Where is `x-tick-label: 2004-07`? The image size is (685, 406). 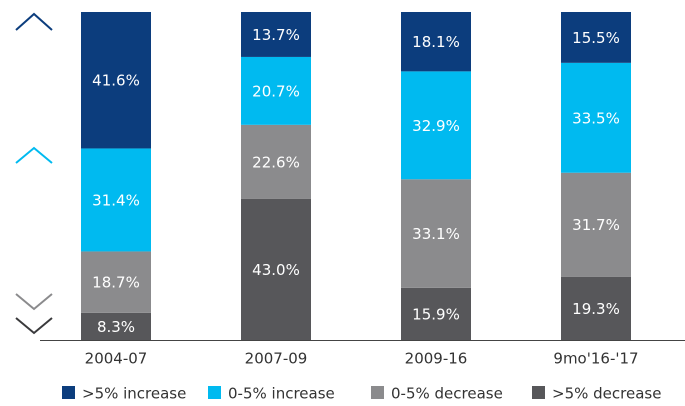 x-tick-label: 2004-07 is located at coordinates (116, 359).